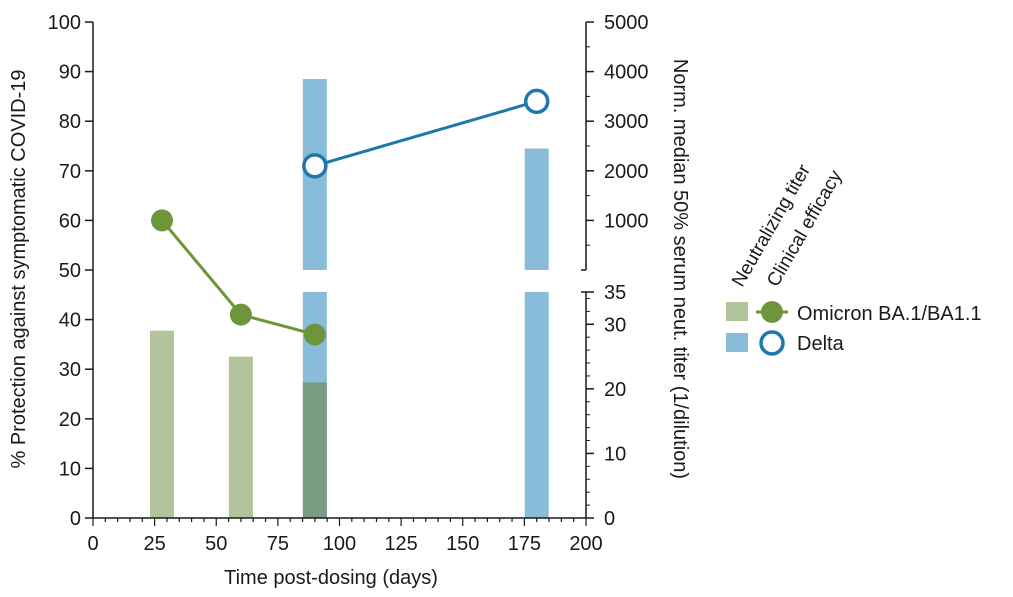  I want to click on y-left-tick-label: 10, so click(70, 469).